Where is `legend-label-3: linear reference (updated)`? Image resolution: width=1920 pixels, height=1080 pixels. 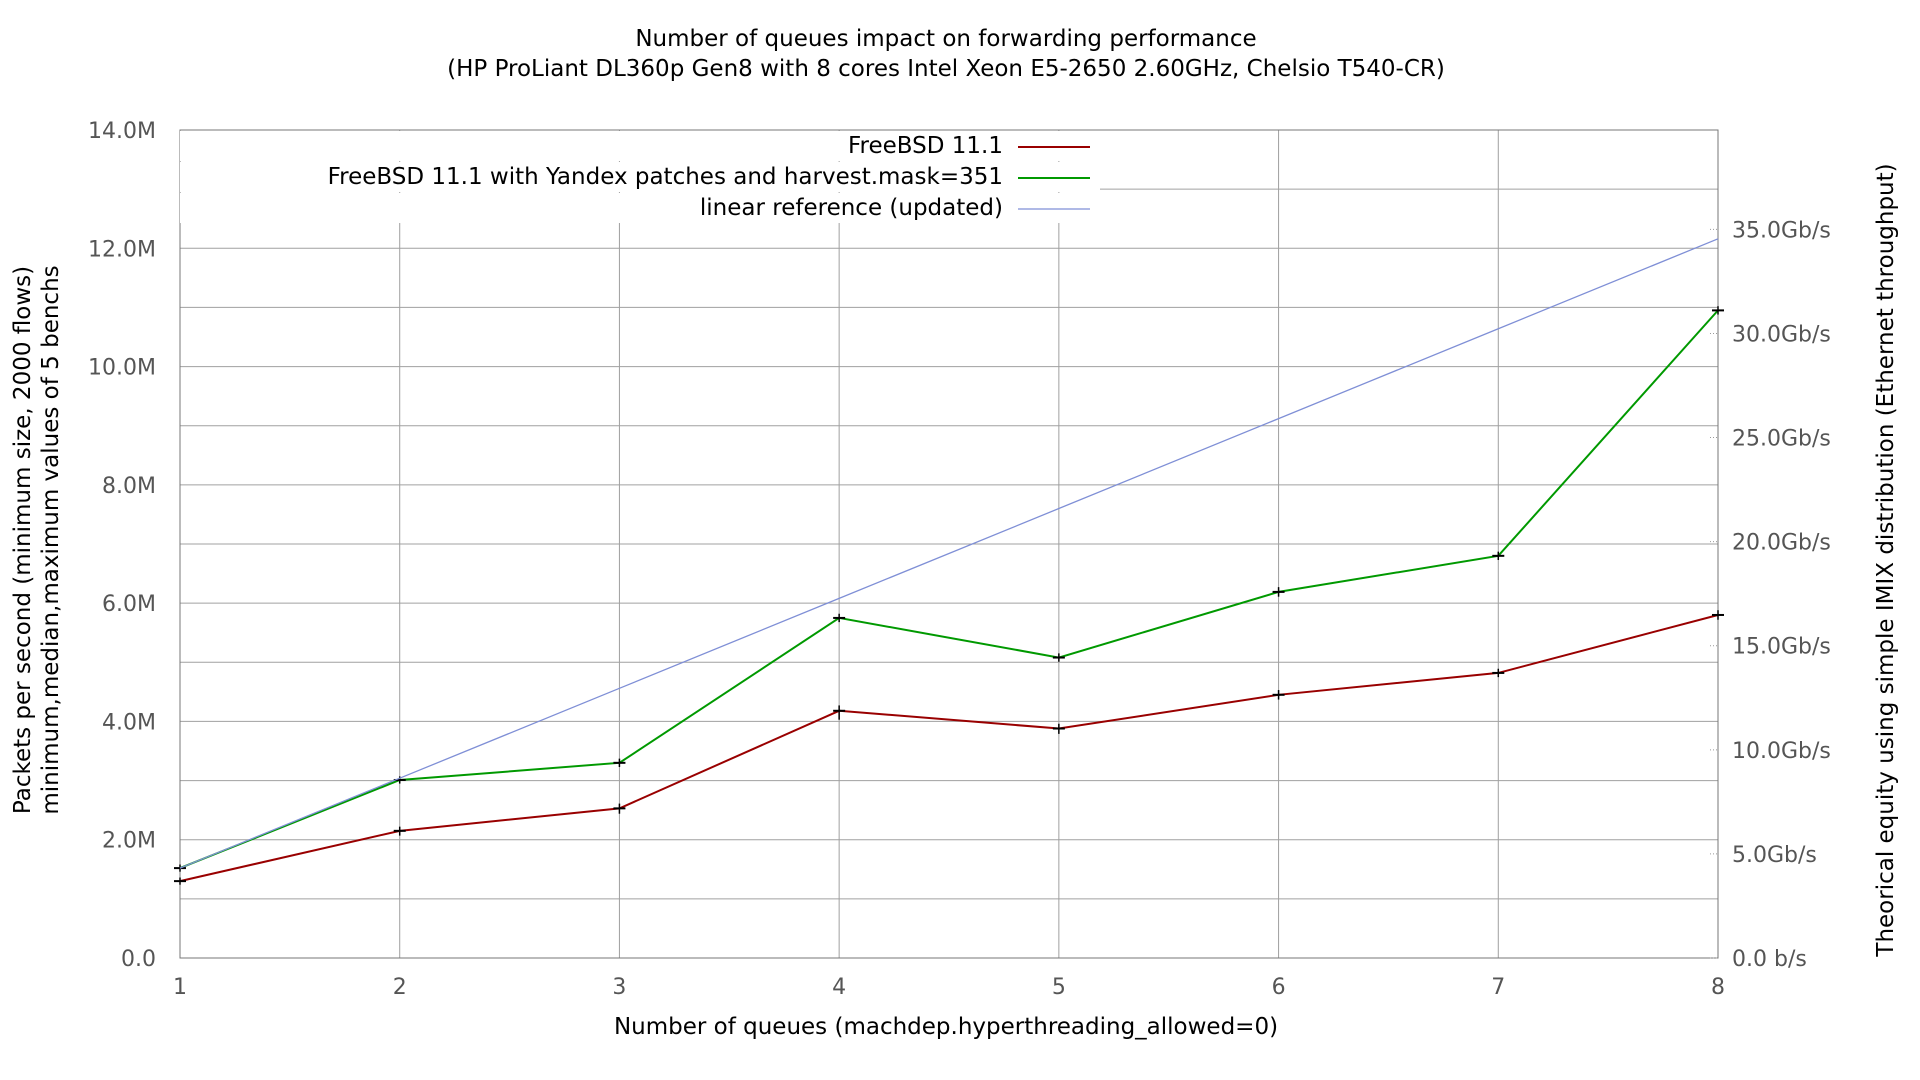 legend-label-3: linear reference (updated) is located at coordinates (851, 208).